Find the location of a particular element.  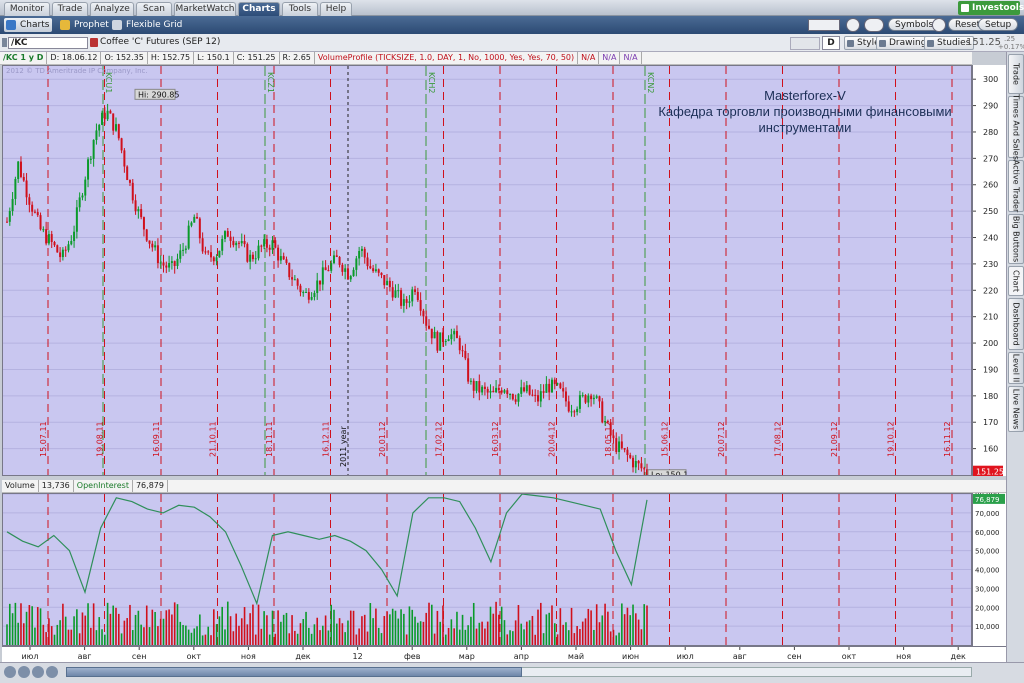

style-button: Style is located at coordinates (864, 43).